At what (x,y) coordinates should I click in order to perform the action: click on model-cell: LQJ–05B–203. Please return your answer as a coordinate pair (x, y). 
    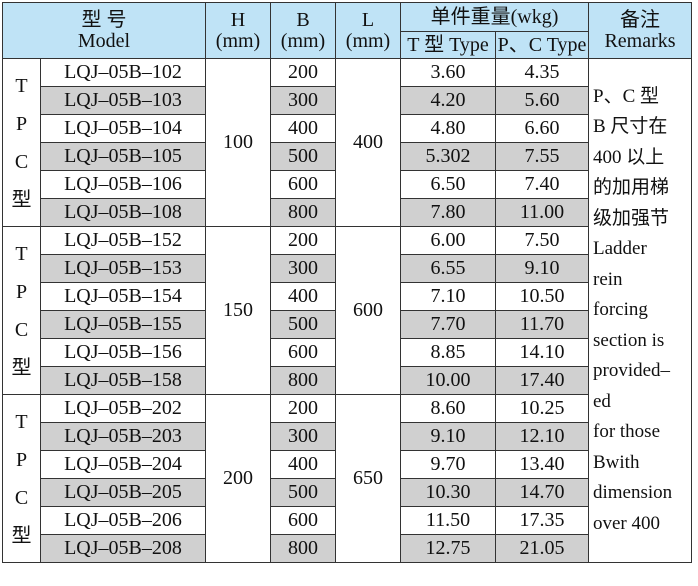
    Looking at the image, I should click on (123, 436).